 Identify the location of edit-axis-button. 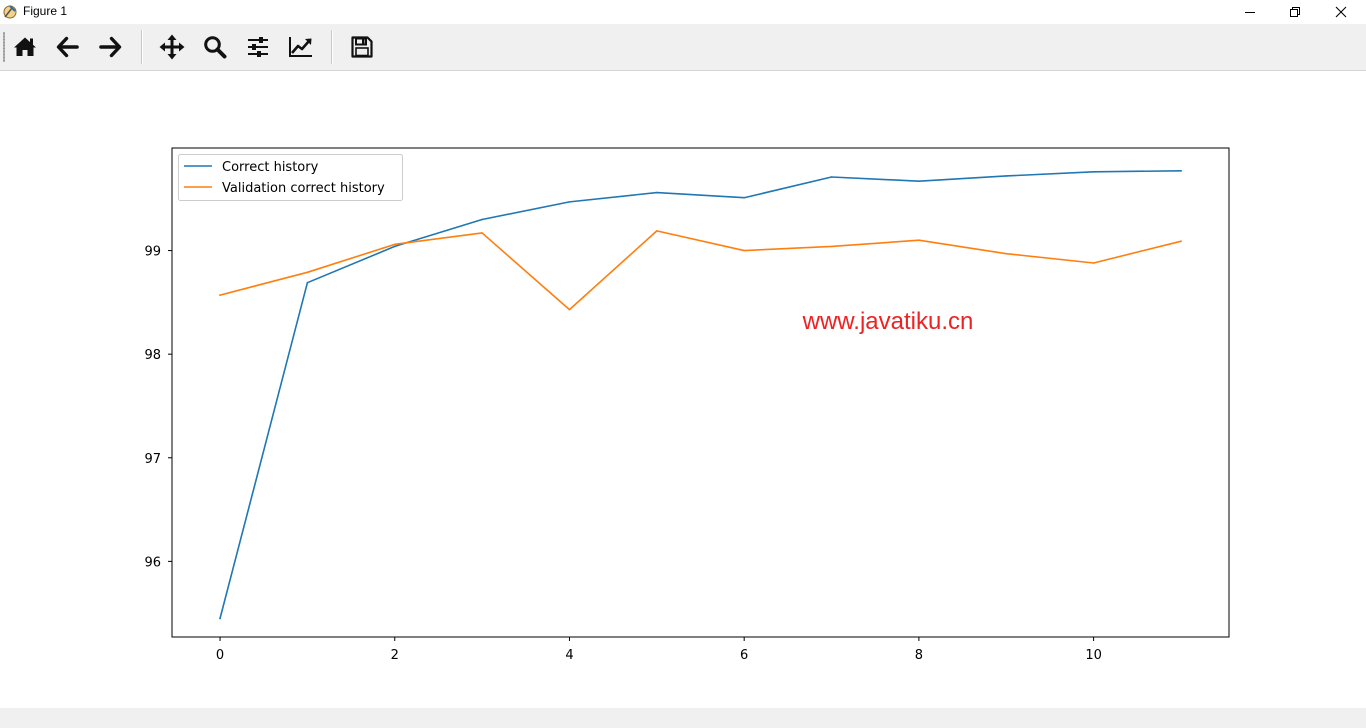
(301, 47).